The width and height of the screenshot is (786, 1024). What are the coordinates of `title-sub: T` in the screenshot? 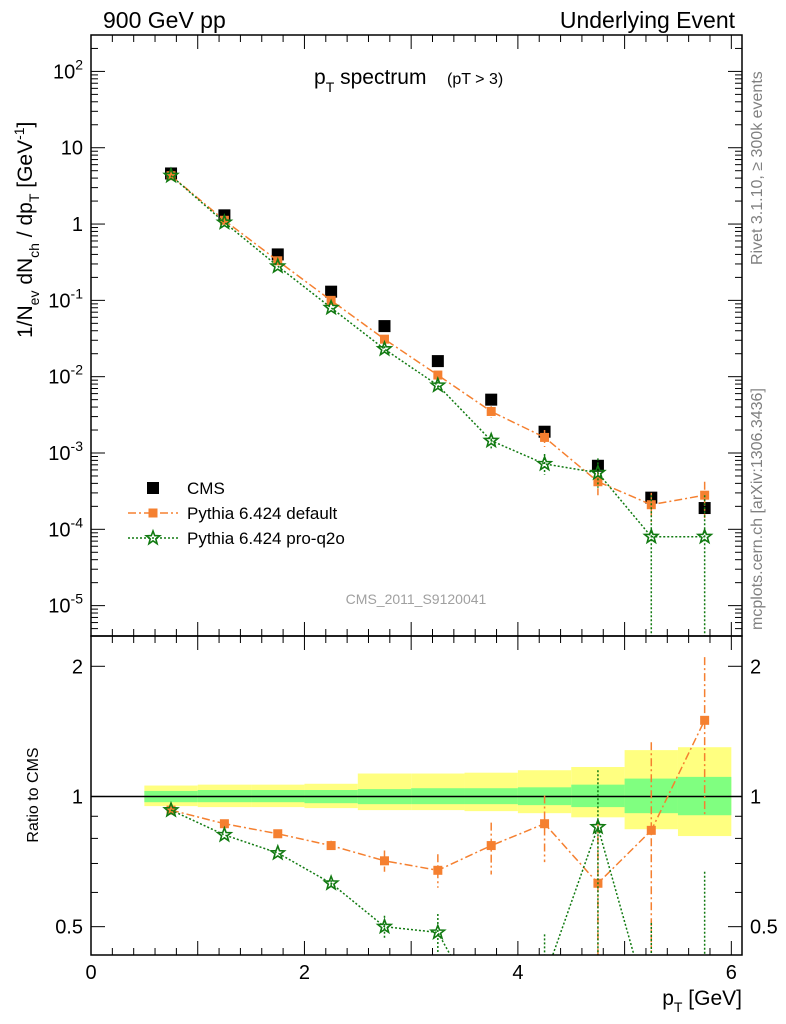 It's located at (330, 87).